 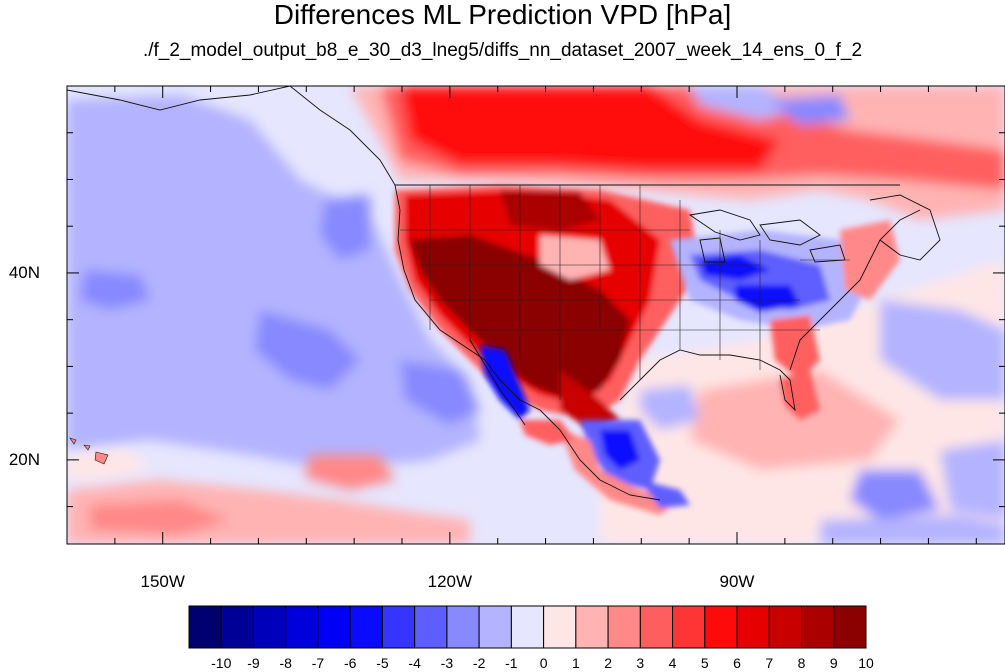 What do you see at coordinates (737, 663) in the screenshot?
I see `colorbar-label: 6` at bounding box center [737, 663].